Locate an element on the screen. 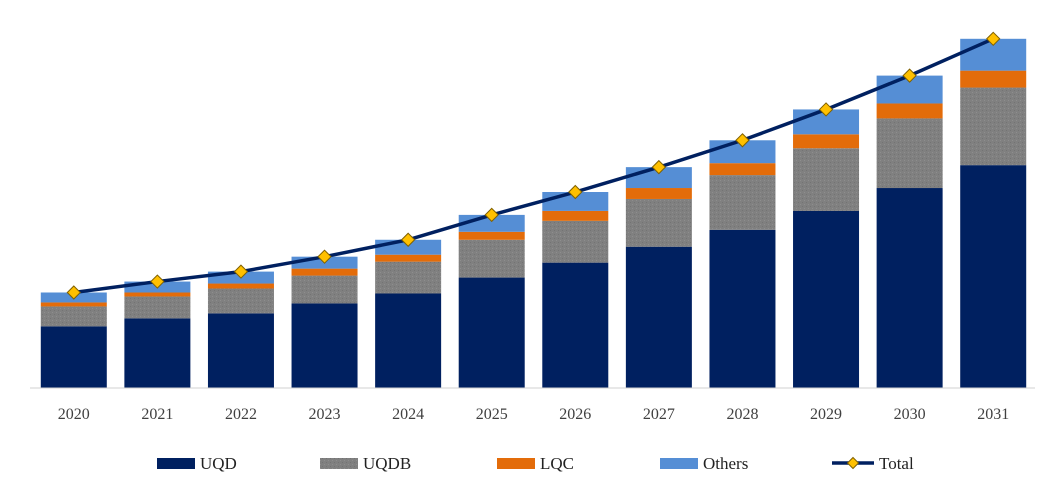 This screenshot has height=501, width=1063. x-tick-label: 2021 is located at coordinates (157, 414).